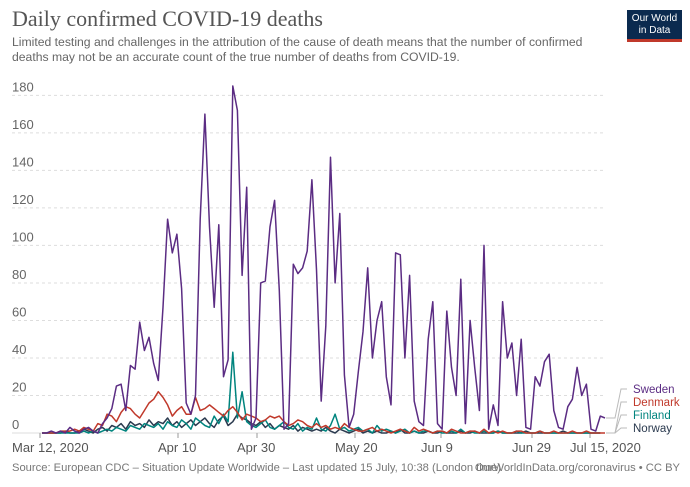 The image size is (690, 487). I want to click on legend-label-norway: Norway, so click(652, 429).